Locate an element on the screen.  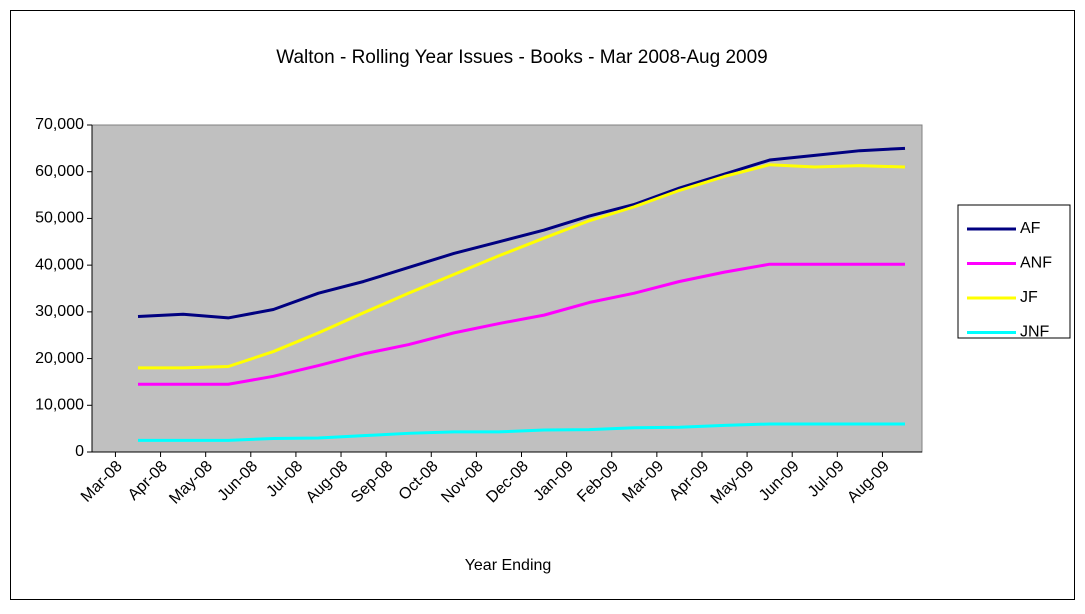
y-tick-label: 40,000 is located at coordinates (59, 264).